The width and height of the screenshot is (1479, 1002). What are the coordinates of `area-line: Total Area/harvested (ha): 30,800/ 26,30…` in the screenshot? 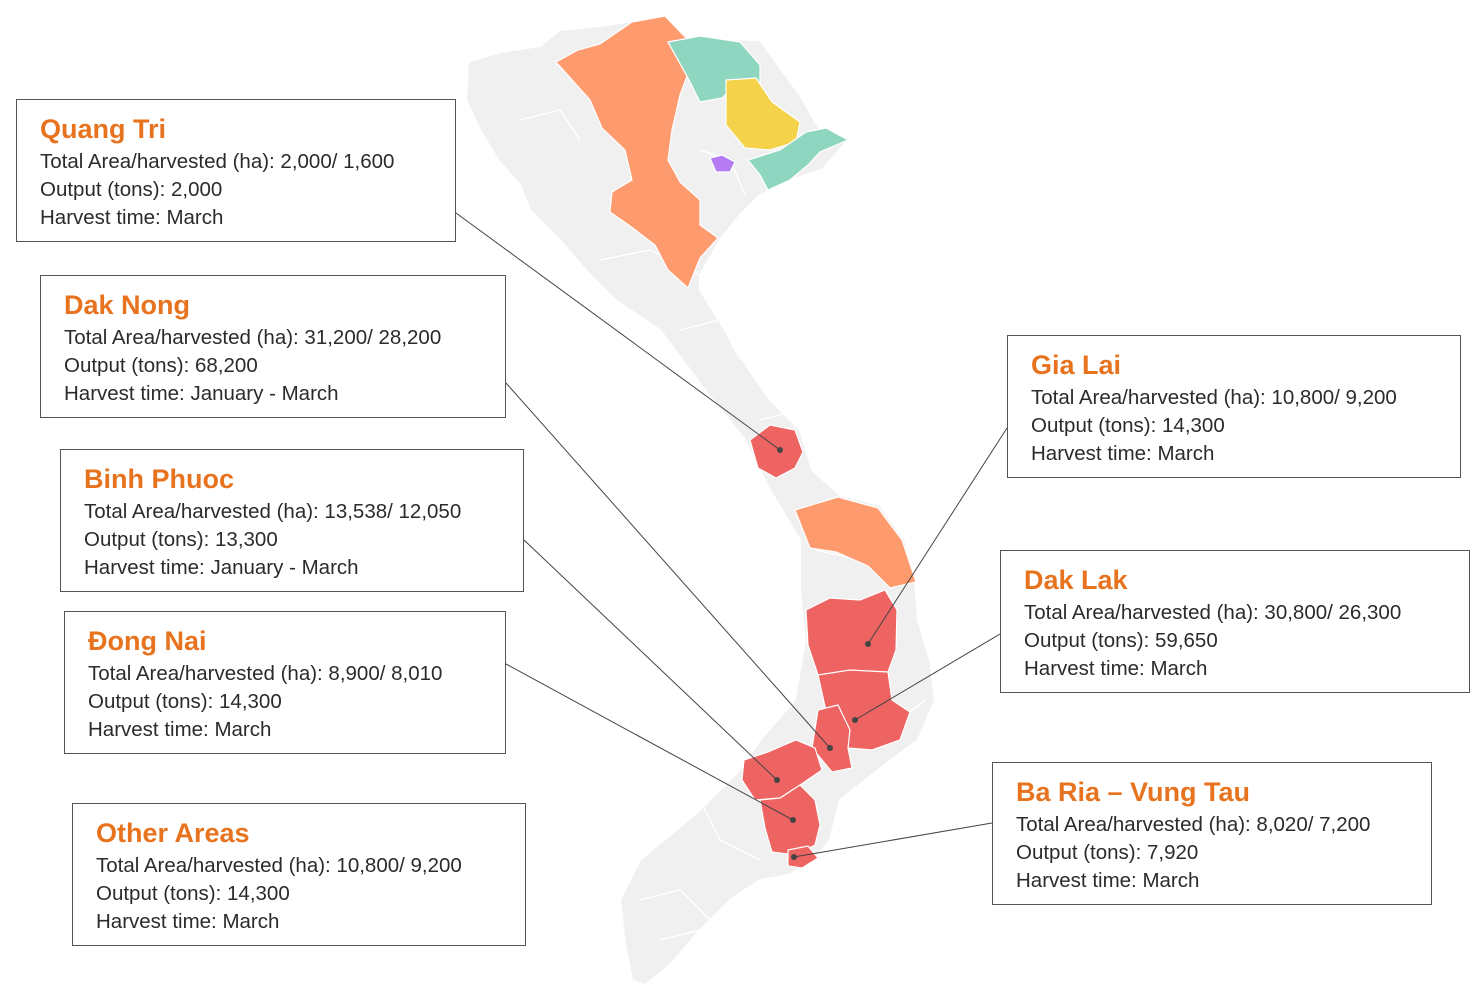 It's located at (1213, 612).